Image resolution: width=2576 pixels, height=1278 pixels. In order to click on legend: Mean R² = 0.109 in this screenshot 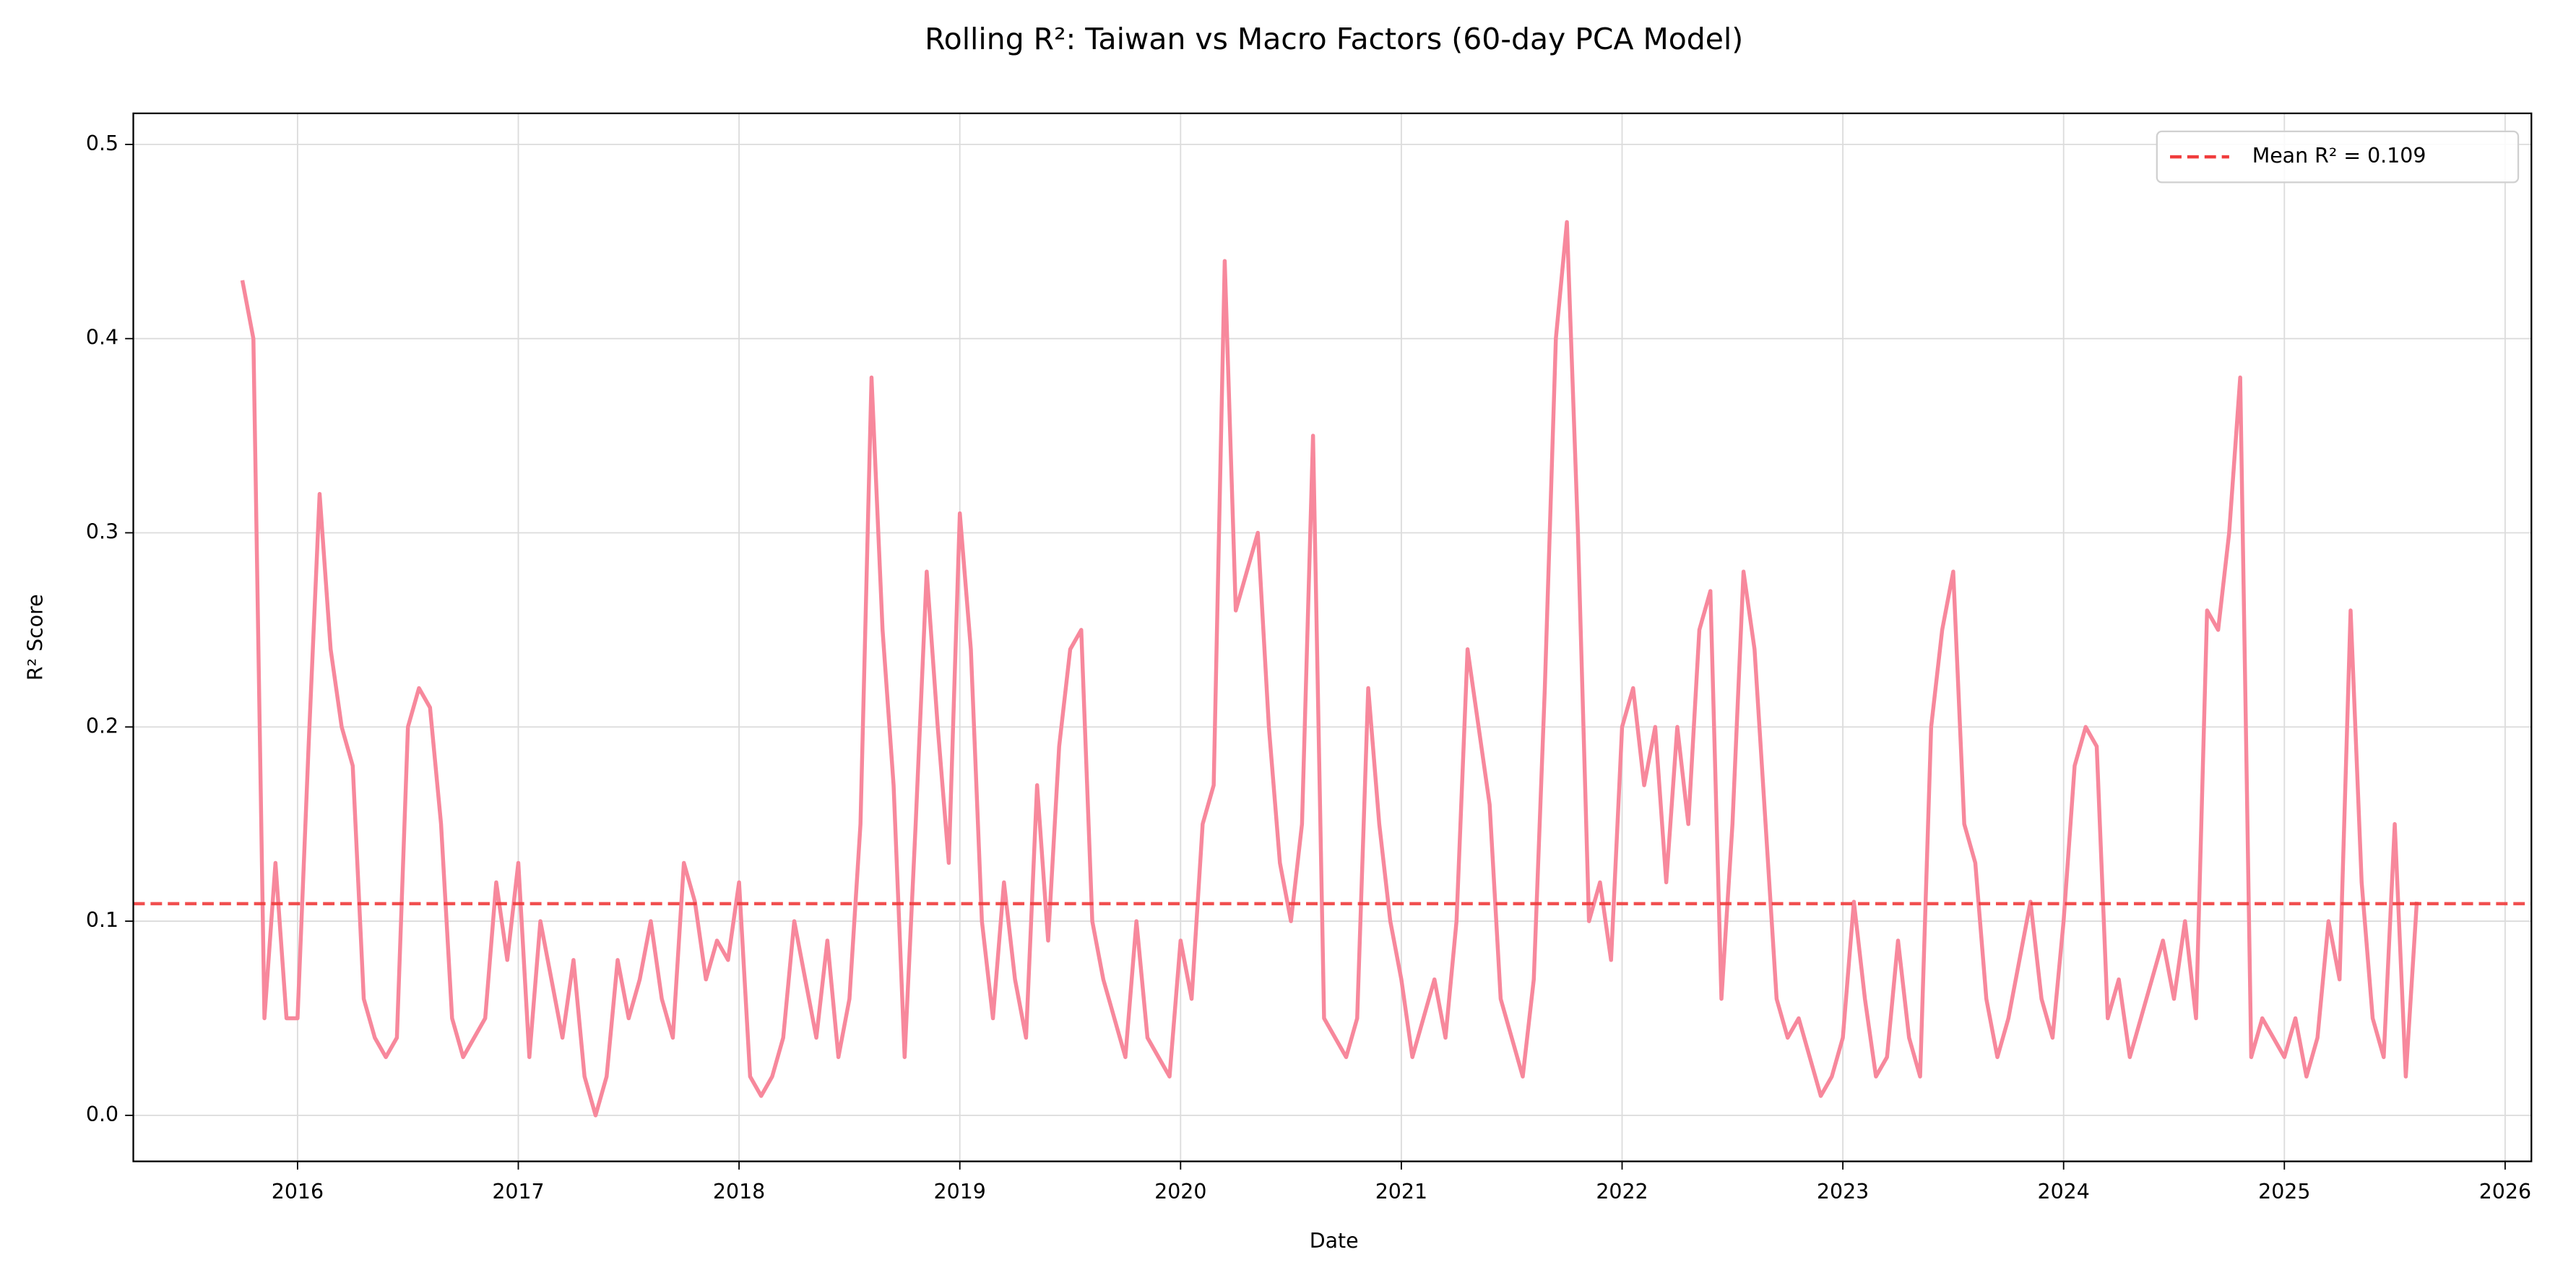, I will do `click(2338, 157)`.